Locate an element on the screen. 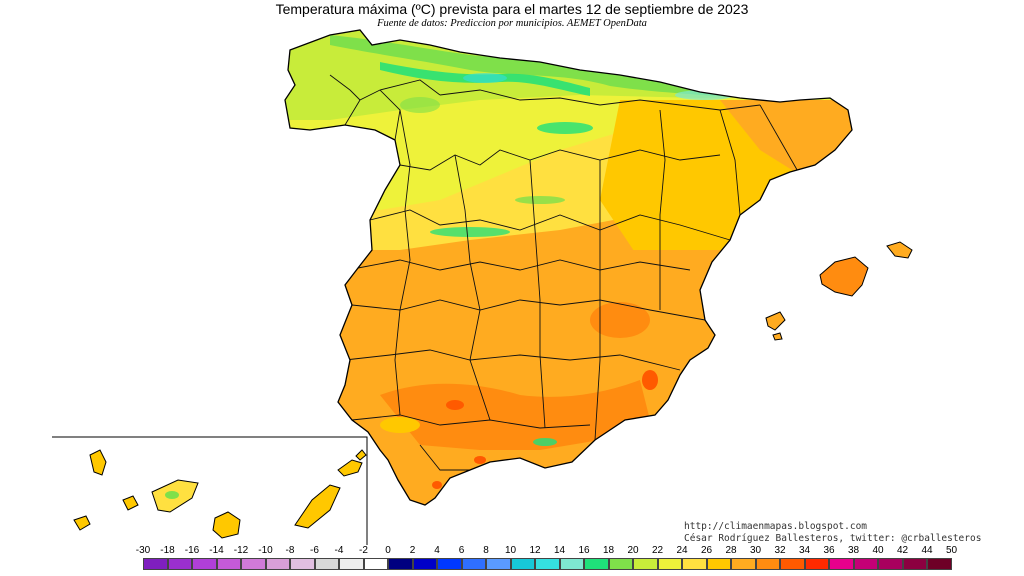 The image size is (1024, 576). legend-label: 42 is located at coordinates (902, 550).